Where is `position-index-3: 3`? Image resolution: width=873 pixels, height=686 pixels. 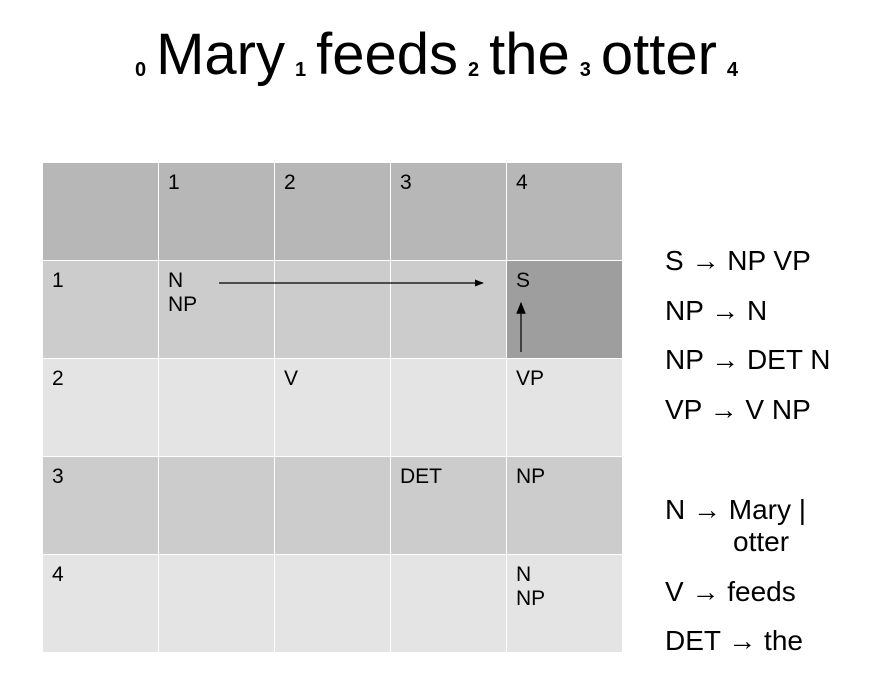 position-index-3: 3 is located at coordinates (585, 70).